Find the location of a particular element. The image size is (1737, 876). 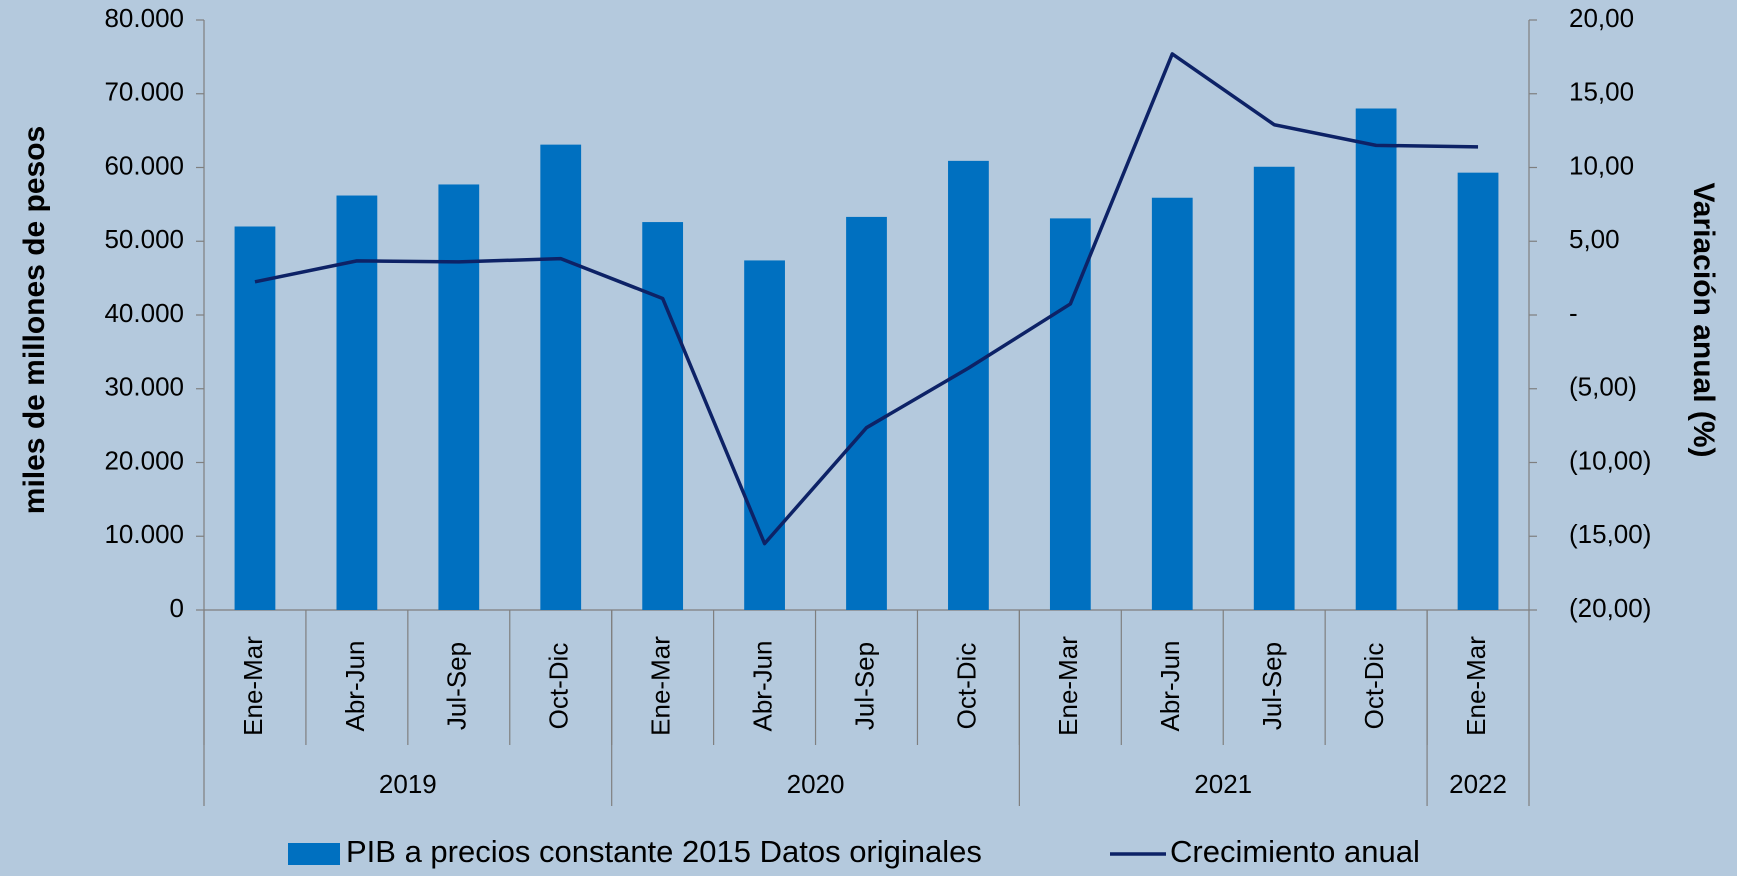

y2-axis-title: Variación anual (%) is located at coordinates (1703, 319).